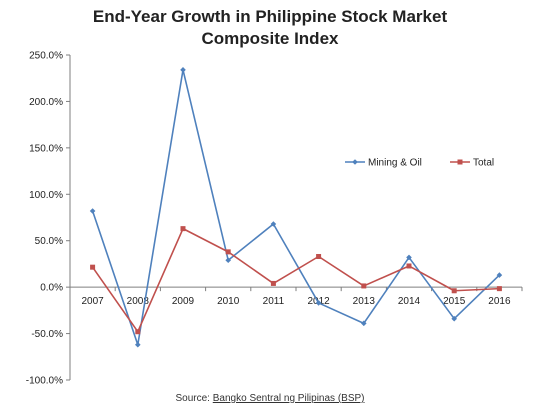  I want to click on y-tick-label: 50.0%, so click(49, 241).